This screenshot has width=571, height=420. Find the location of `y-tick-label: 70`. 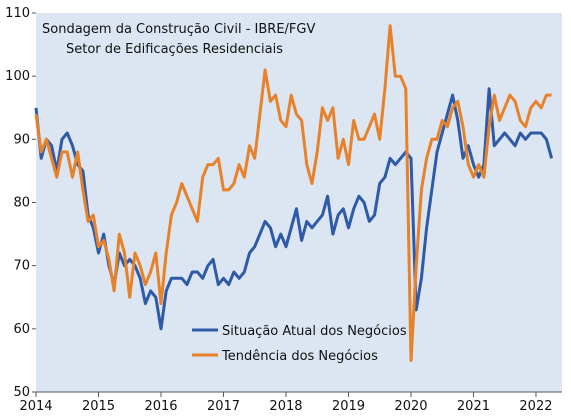

y-tick-label: 70 is located at coordinates (21, 266).